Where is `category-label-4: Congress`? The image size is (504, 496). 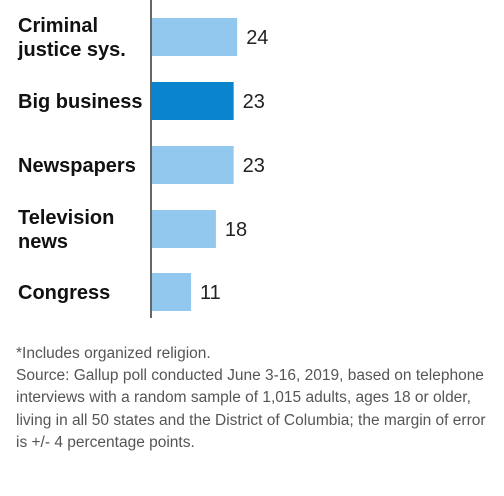
category-label-4: Congress is located at coordinates (64, 293).